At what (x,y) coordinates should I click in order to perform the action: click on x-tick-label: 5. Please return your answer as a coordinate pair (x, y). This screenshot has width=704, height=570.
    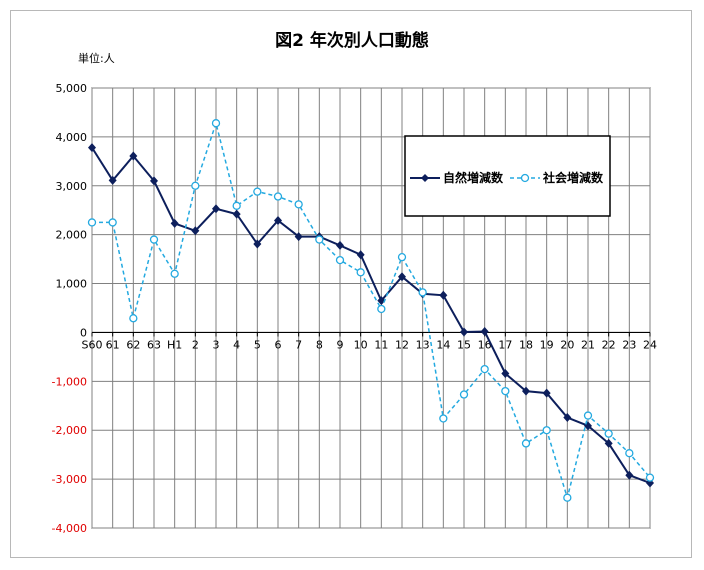
    Looking at the image, I should click on (257, 344).